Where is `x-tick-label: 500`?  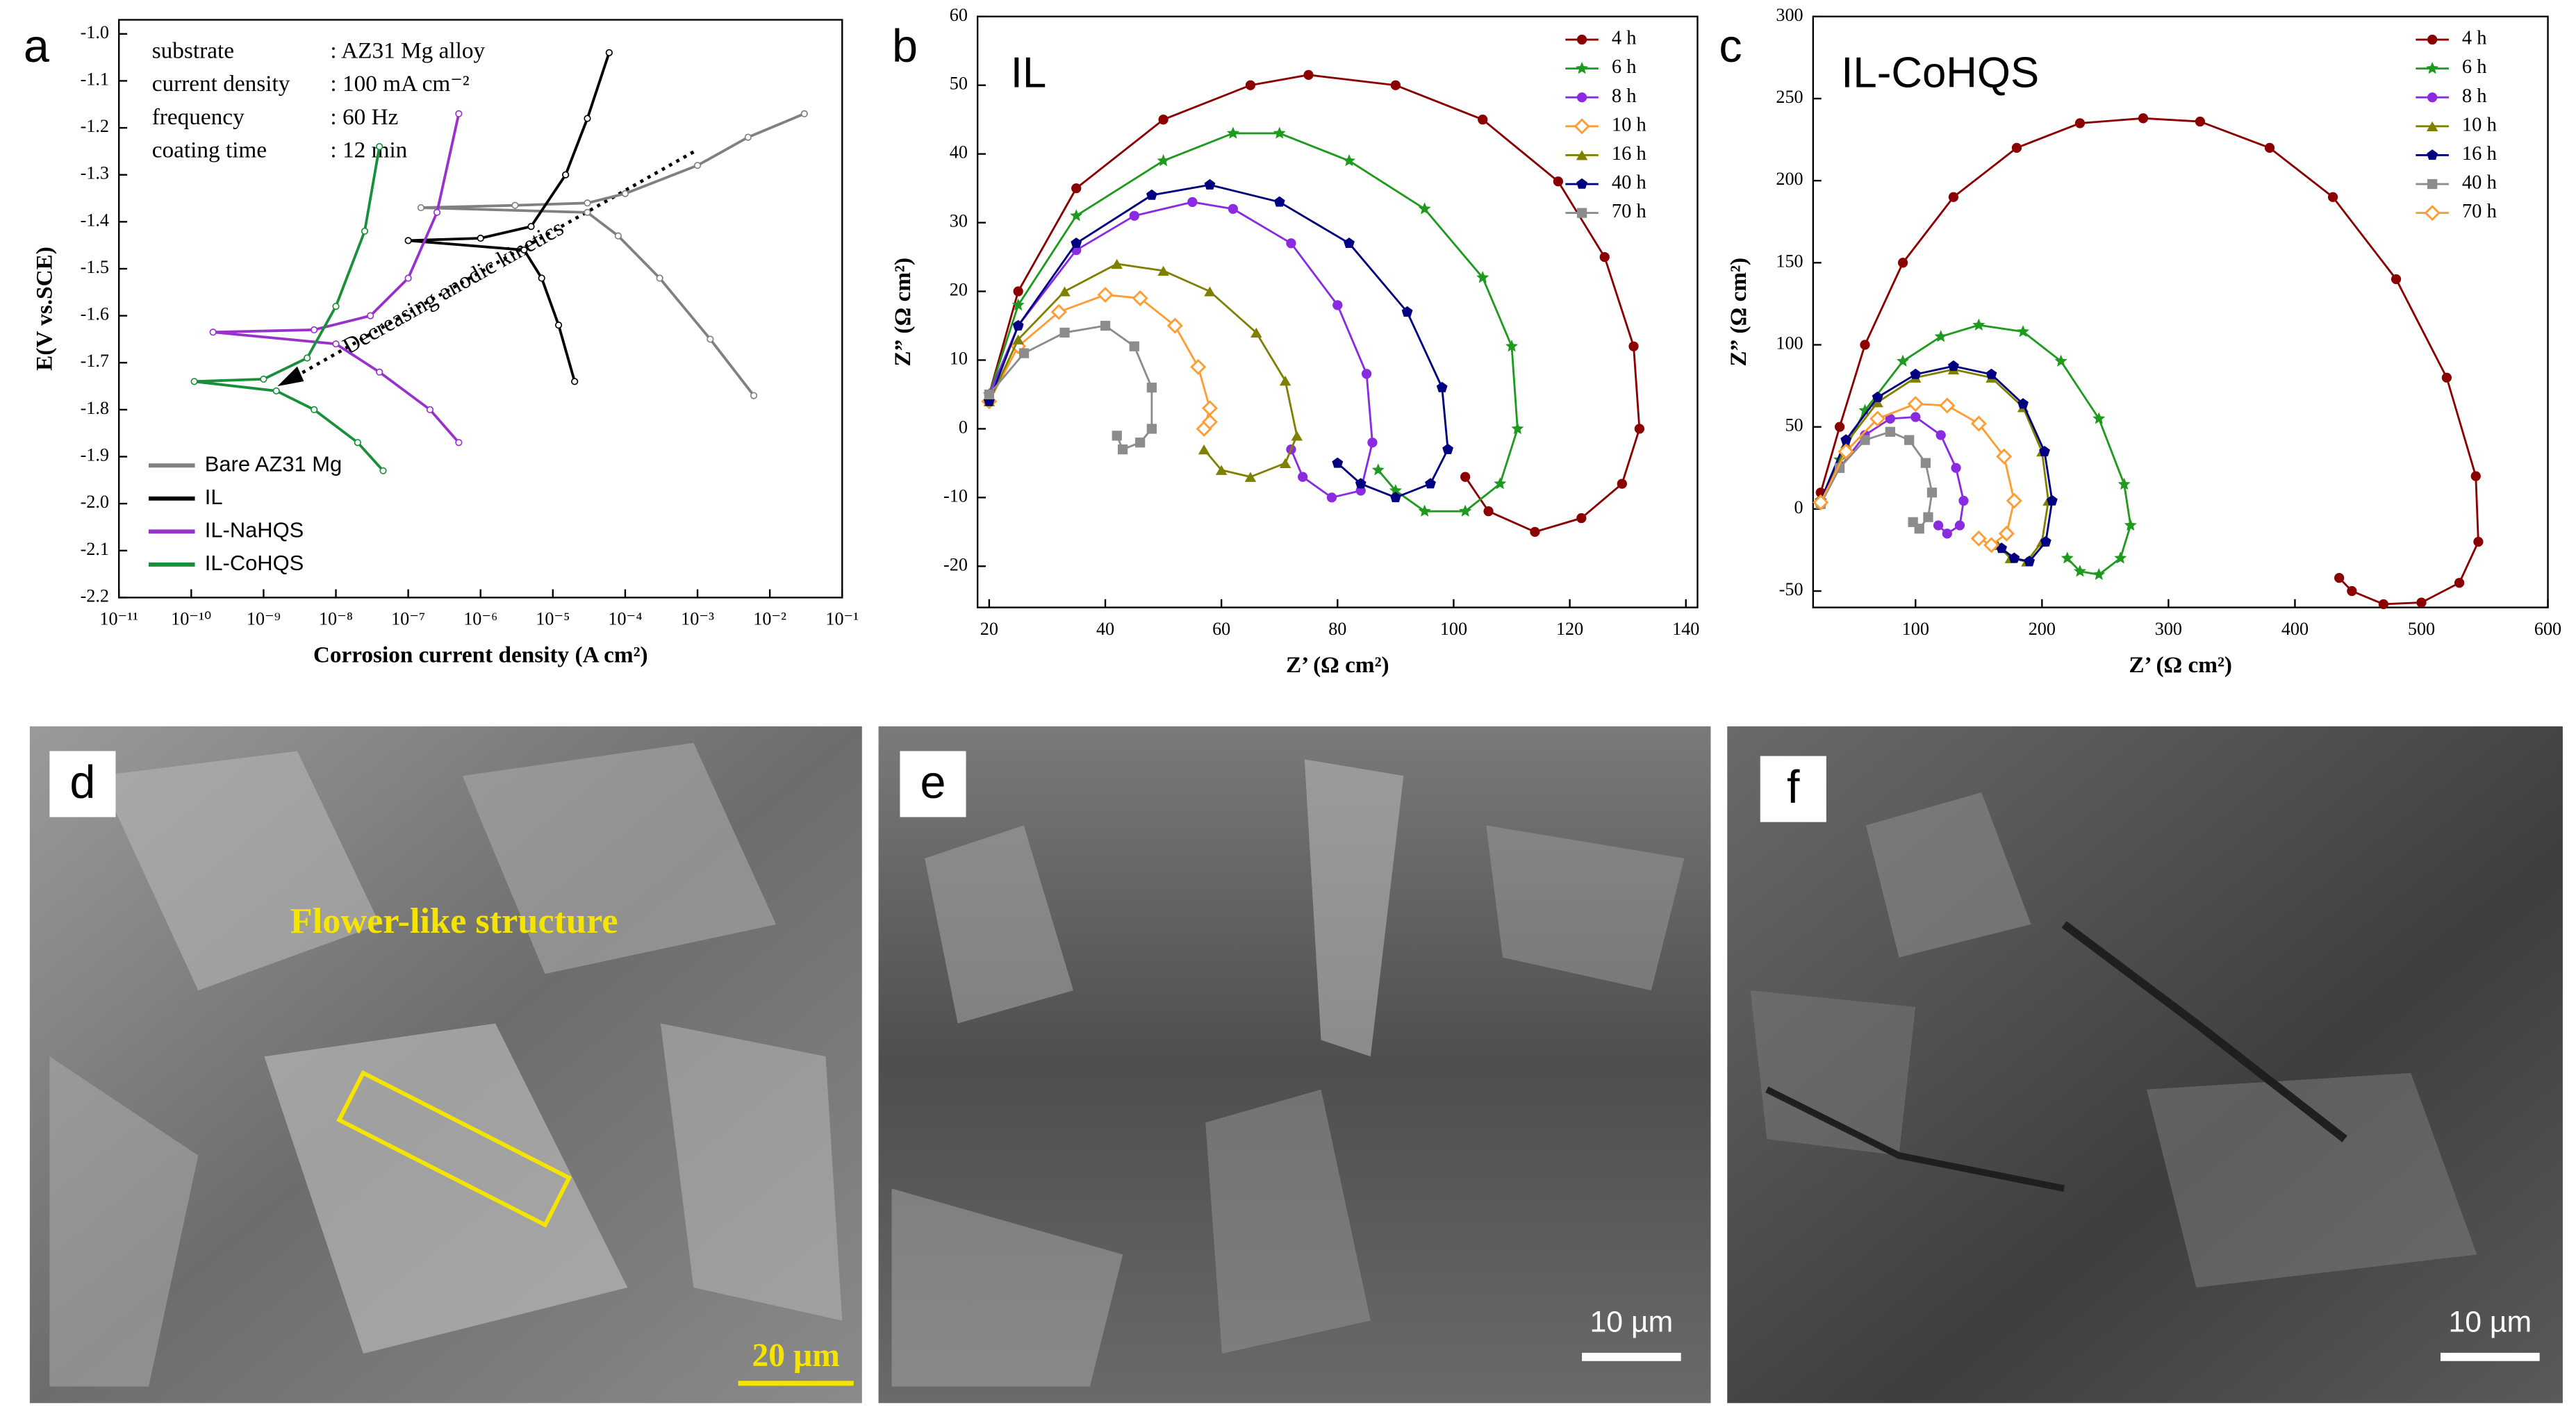
x-tick-label: 500 is located at coordinates (2422, 629).